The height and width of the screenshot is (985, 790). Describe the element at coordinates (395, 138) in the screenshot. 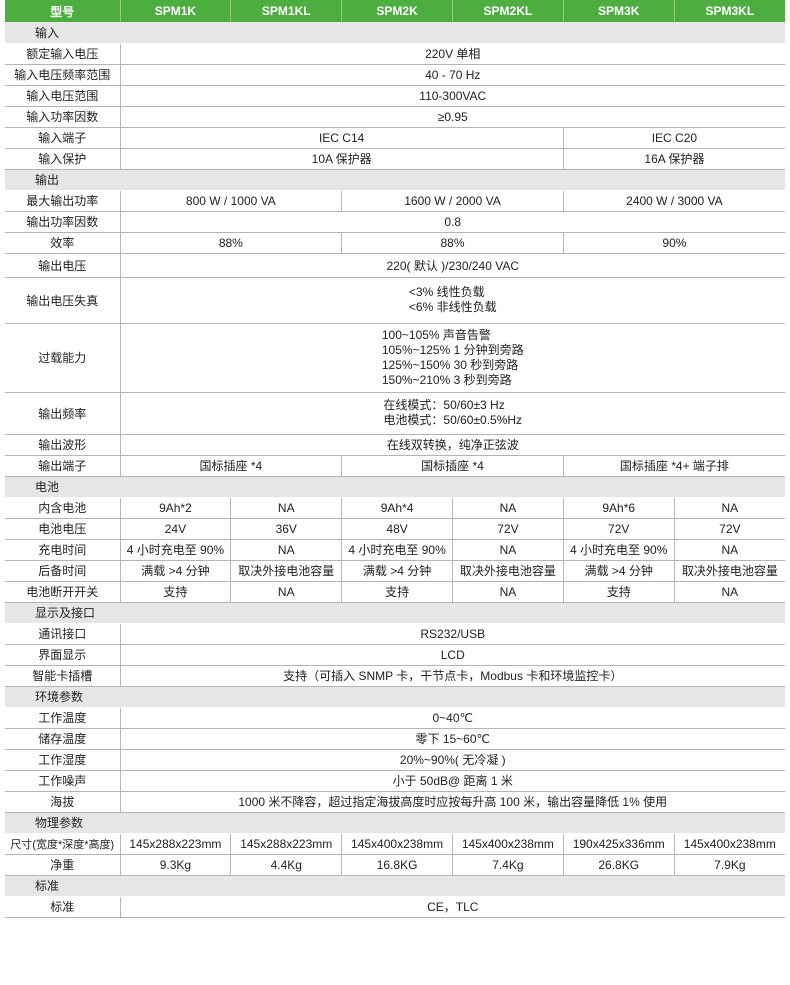

I see `spec-row: 输入端子 IEC C14 IEC C20` at that location.